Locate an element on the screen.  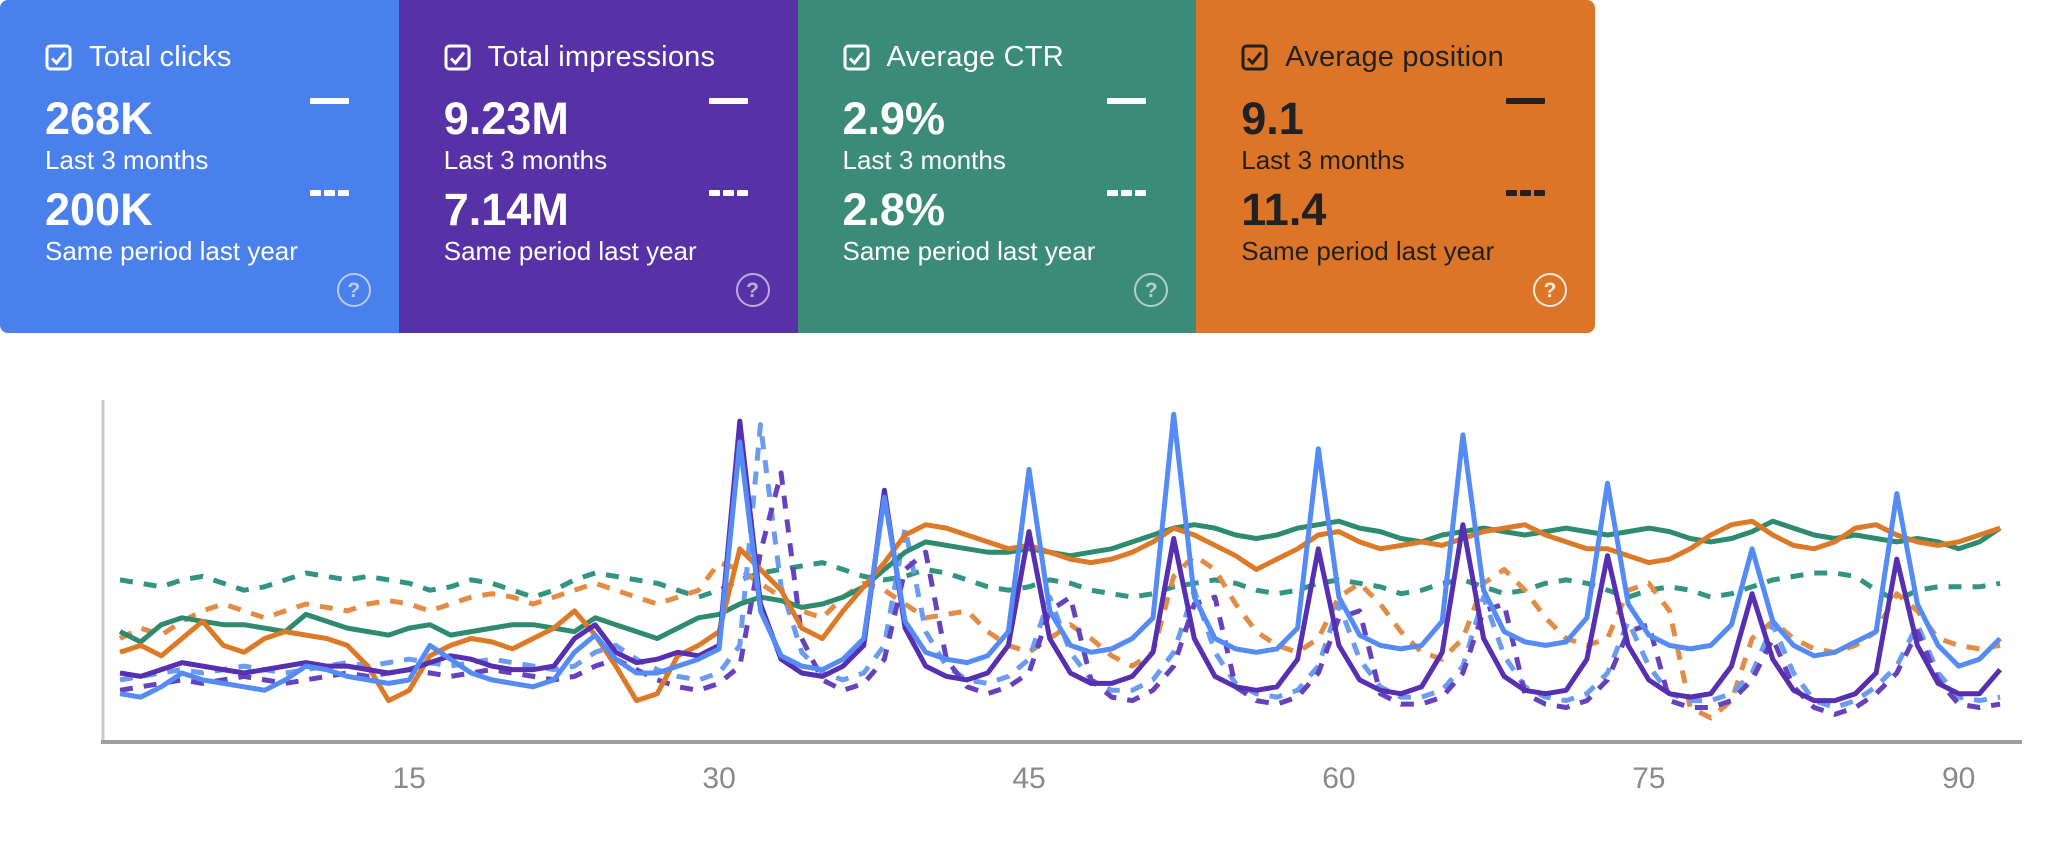
current-value: 9.23M is located at coordinates (506, 118).